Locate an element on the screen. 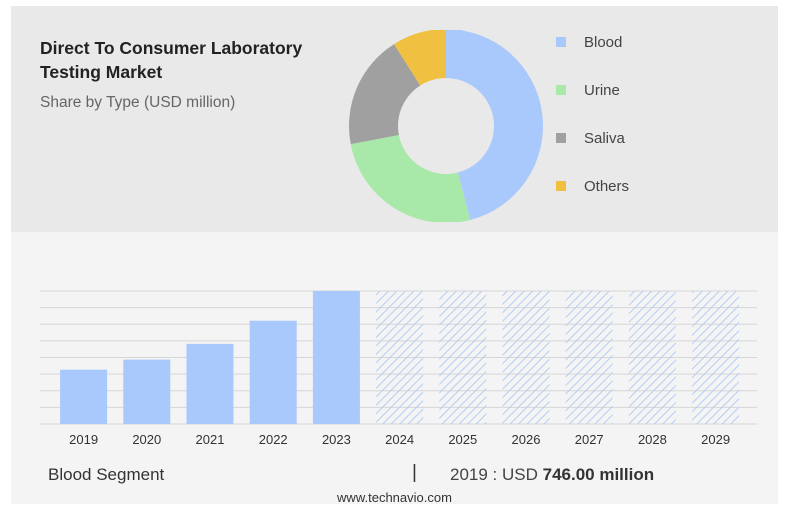 This screenshot has width=789, height=511. forecast-bar-2024 is located at coordinates (400, 357).